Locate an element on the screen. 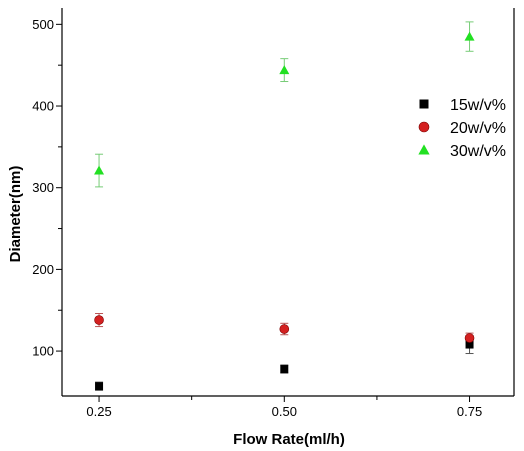  legend-label: 20w/v% is located at coordinates (478, 128).